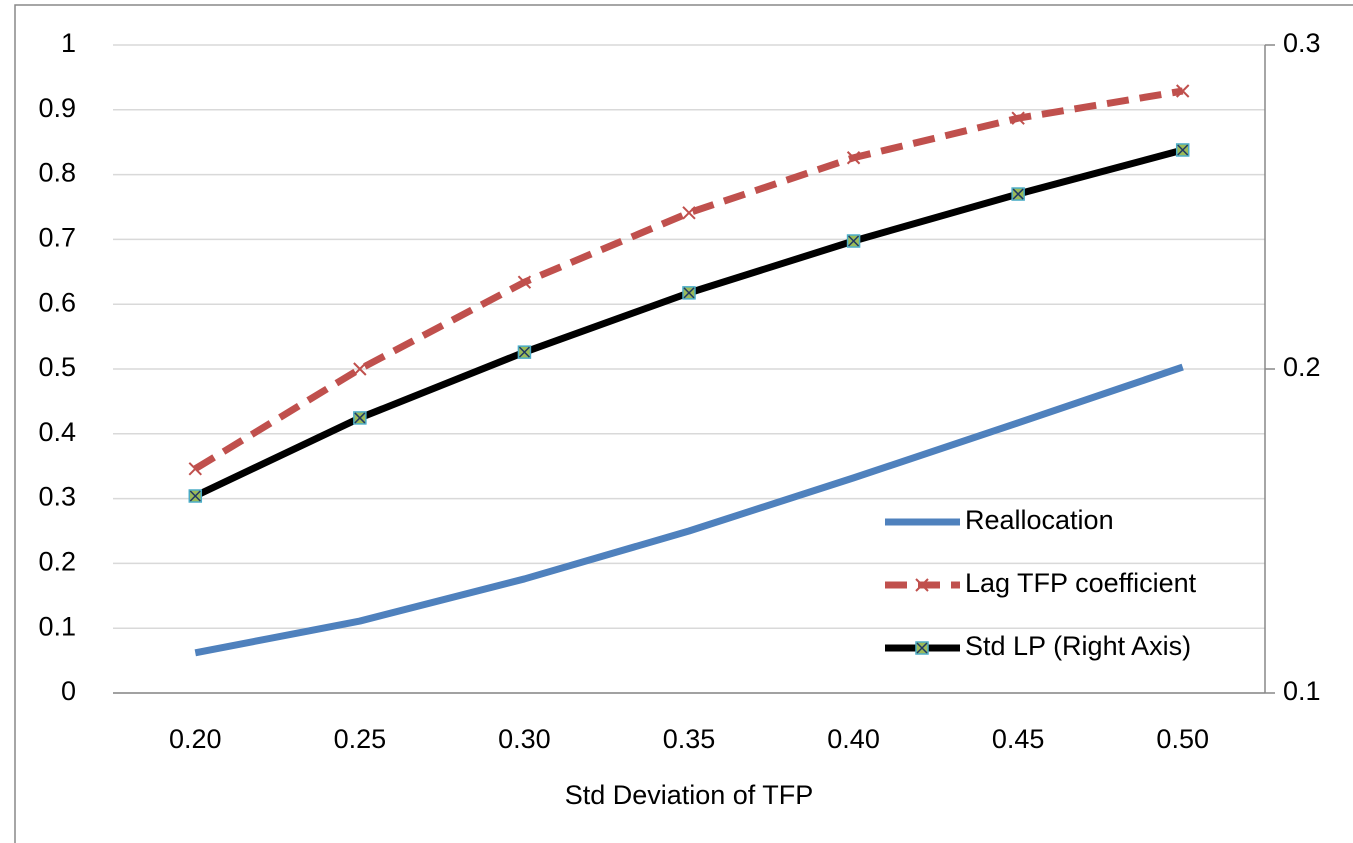 The image size is (1353, 843). I want to click on y-tick-label: 0.8, so click(57, 173).